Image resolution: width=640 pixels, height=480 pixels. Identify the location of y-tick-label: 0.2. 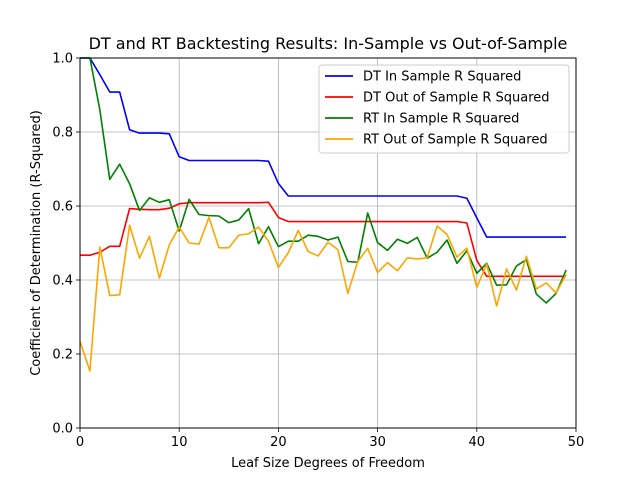
(62, 355).